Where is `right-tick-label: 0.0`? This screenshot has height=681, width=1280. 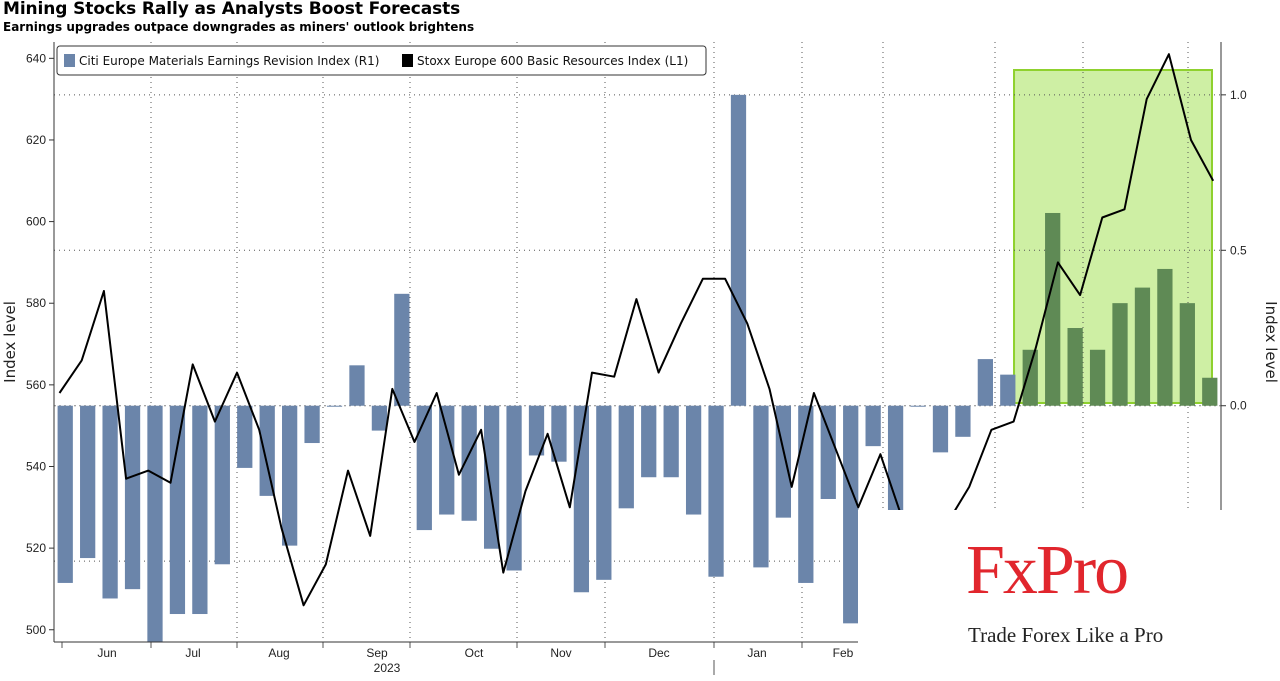 right-tick-label: 0.0 is located at coordinates (1238, 406).